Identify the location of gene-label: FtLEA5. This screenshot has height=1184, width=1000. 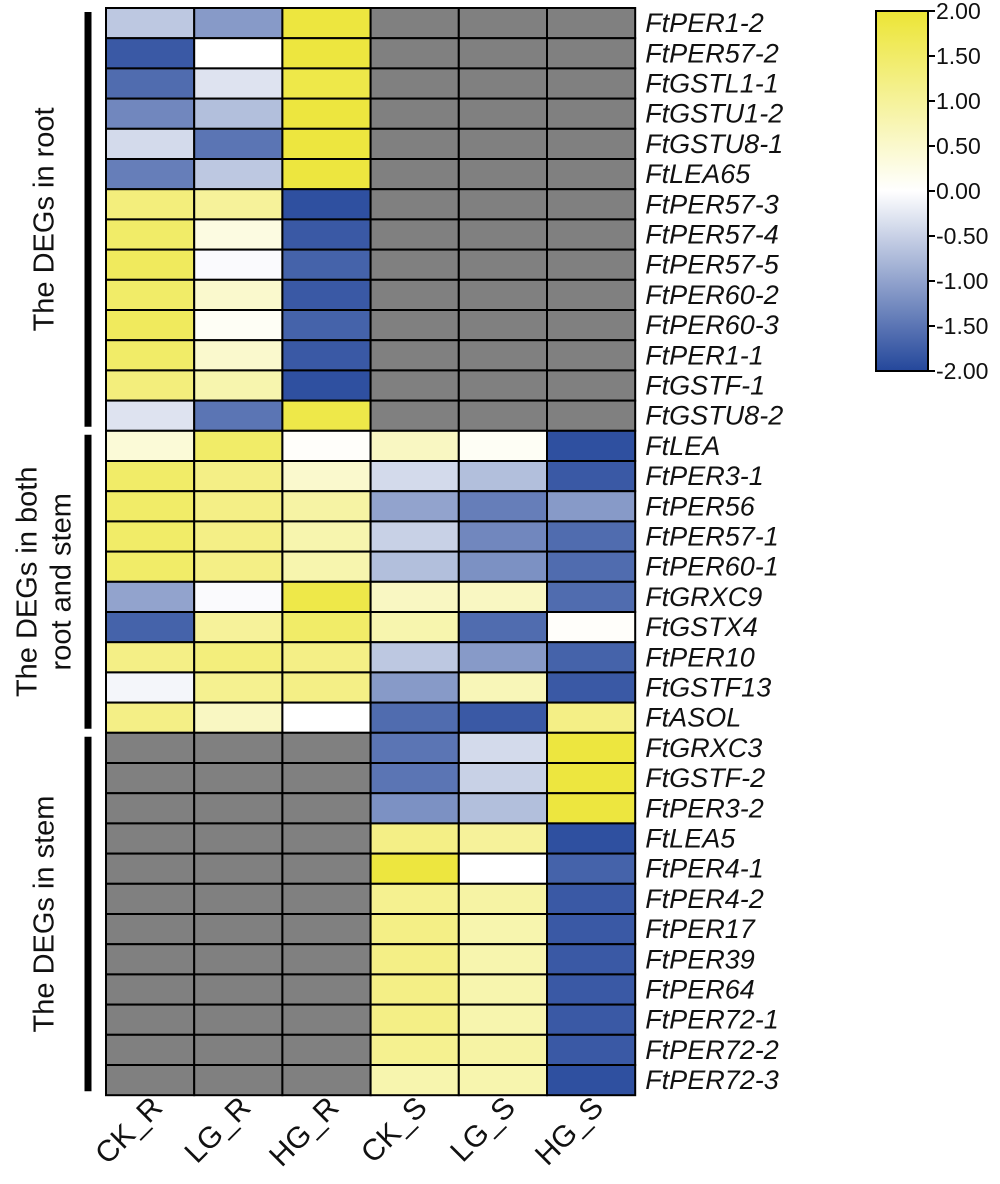
(690, 839).